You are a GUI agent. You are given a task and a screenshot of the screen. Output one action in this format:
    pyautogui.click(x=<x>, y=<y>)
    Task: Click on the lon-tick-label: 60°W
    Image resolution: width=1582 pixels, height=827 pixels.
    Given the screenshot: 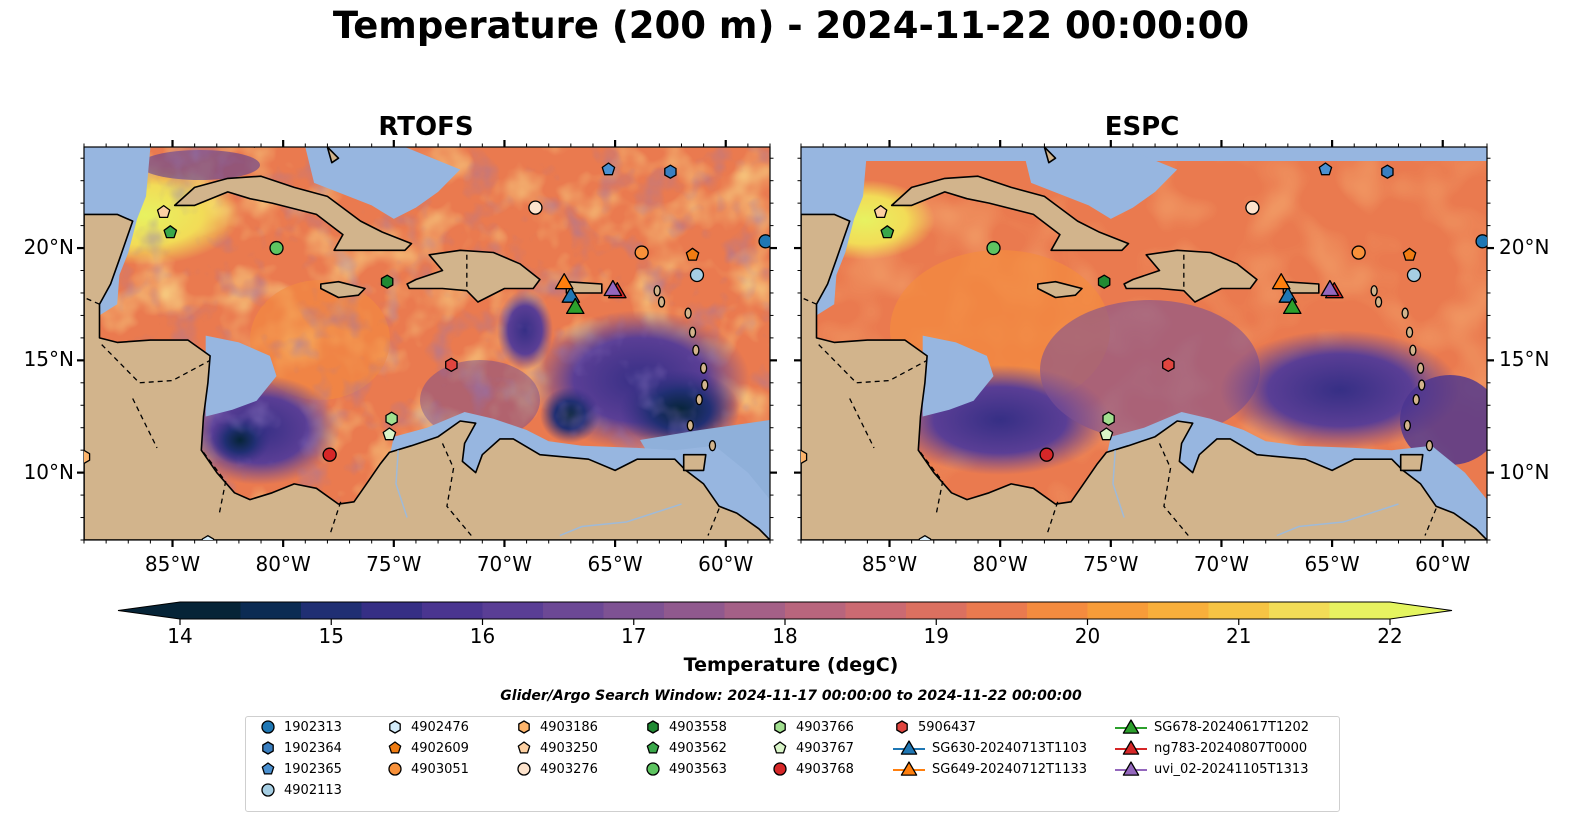 What is the action you would take?
    pyautogui.click(x=726, y=564)
    